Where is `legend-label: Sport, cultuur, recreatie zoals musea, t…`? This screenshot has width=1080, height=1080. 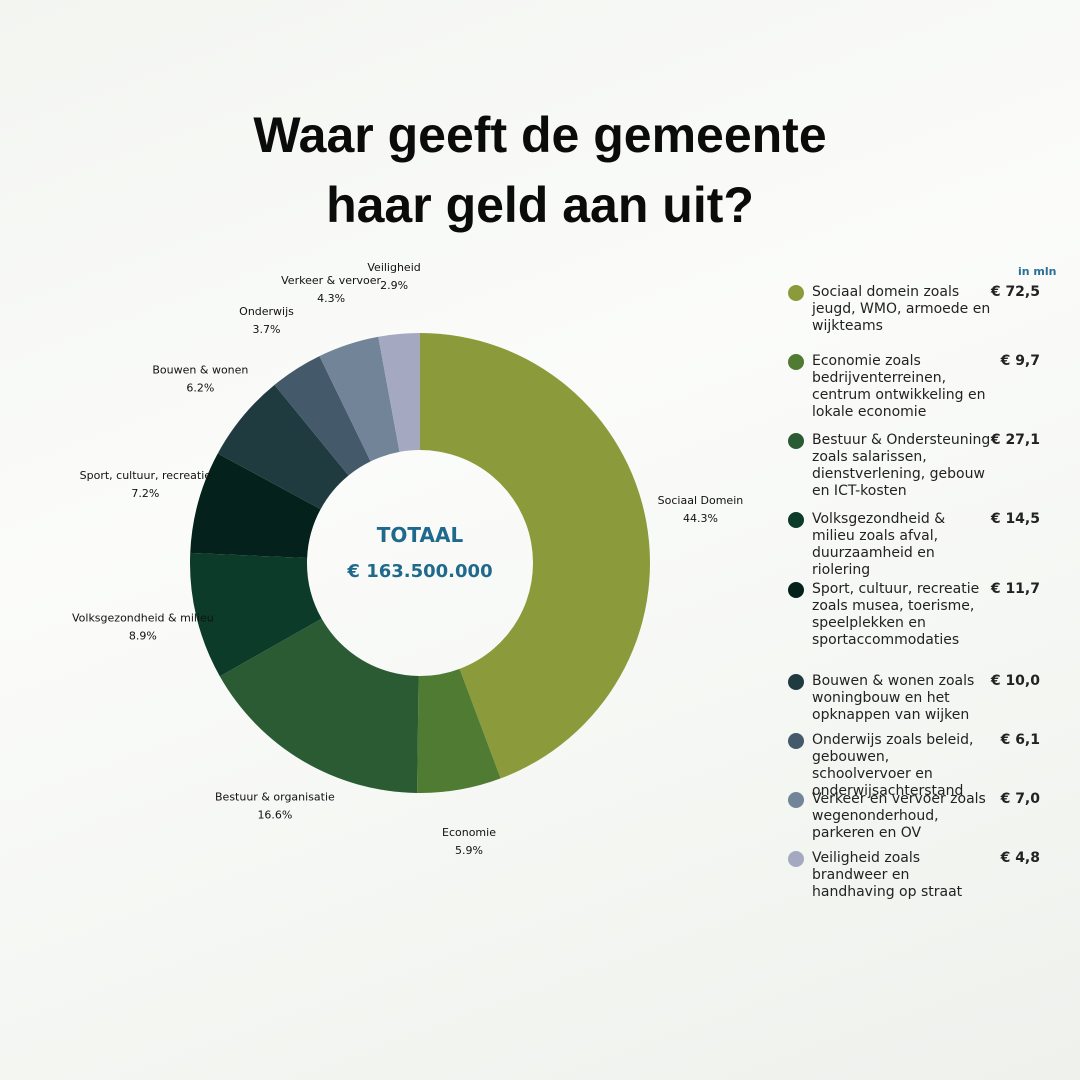
legend-label: Sport, cultuur, recreatie zoals musea, t… is located at coordinates (896, 614).